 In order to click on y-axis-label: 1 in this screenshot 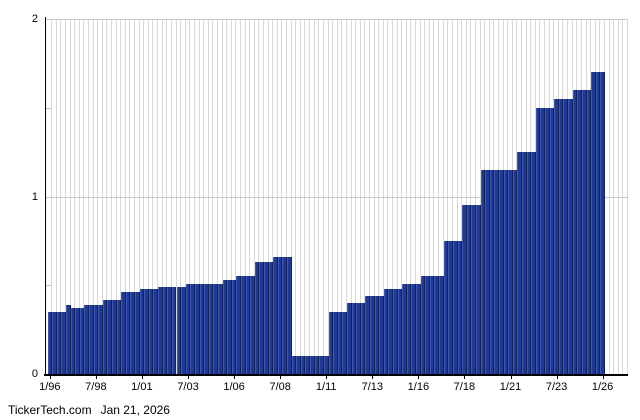, I will do `click(34, 196)`.